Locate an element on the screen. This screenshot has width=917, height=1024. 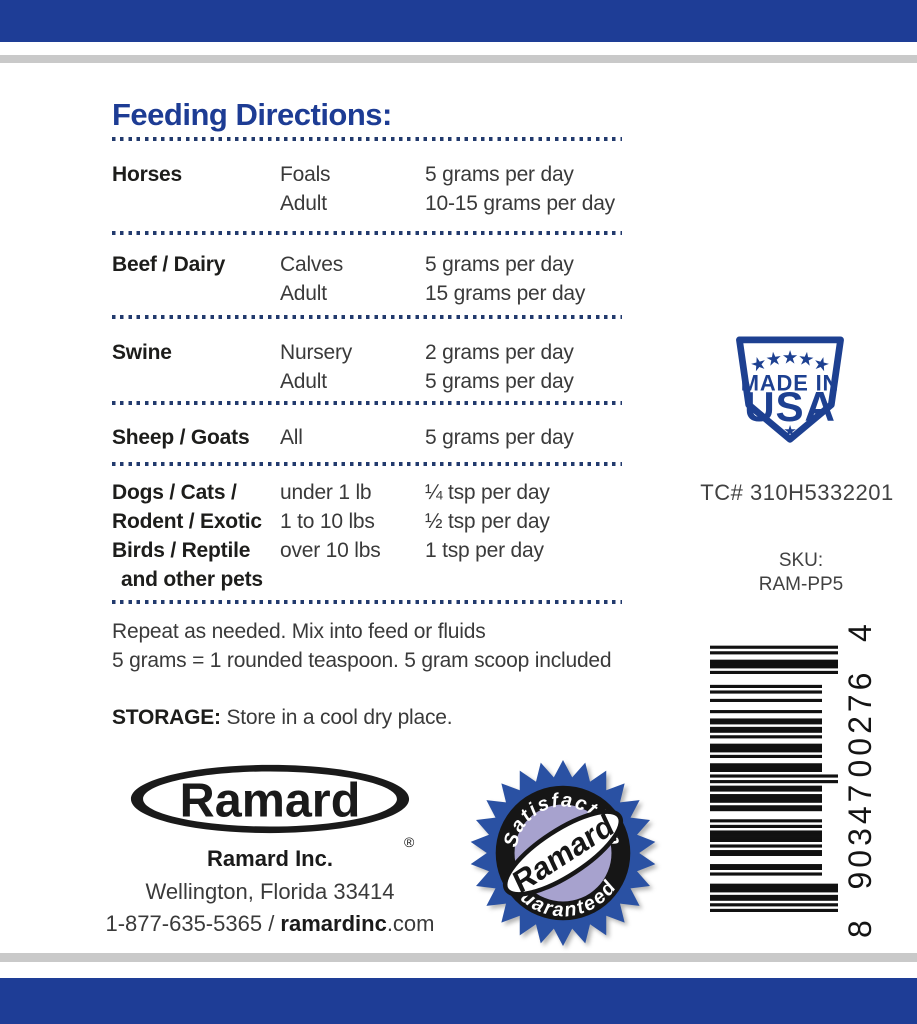
barcode-digit-system: 8 is located at coordinates (860, 929).